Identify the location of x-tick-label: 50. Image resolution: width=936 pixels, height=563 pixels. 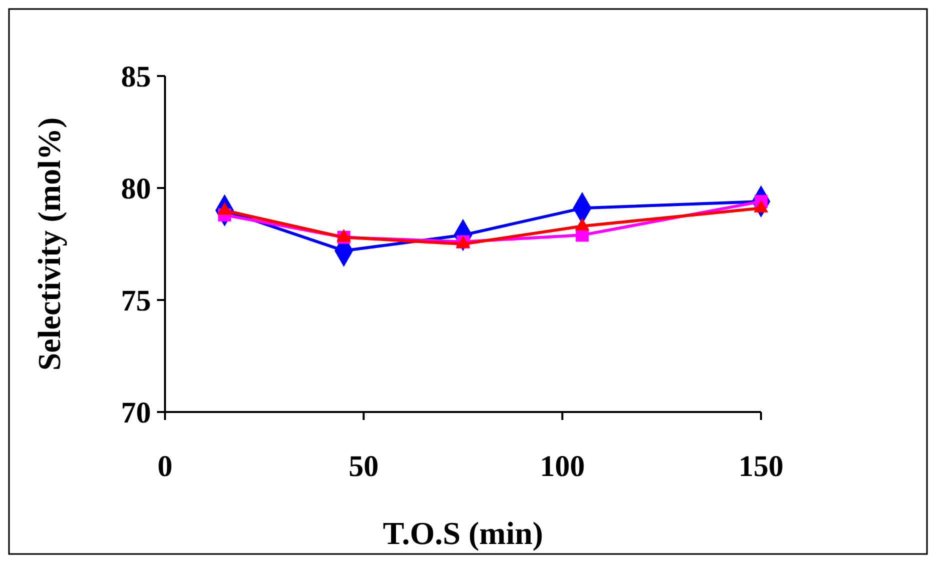
(363, 466).